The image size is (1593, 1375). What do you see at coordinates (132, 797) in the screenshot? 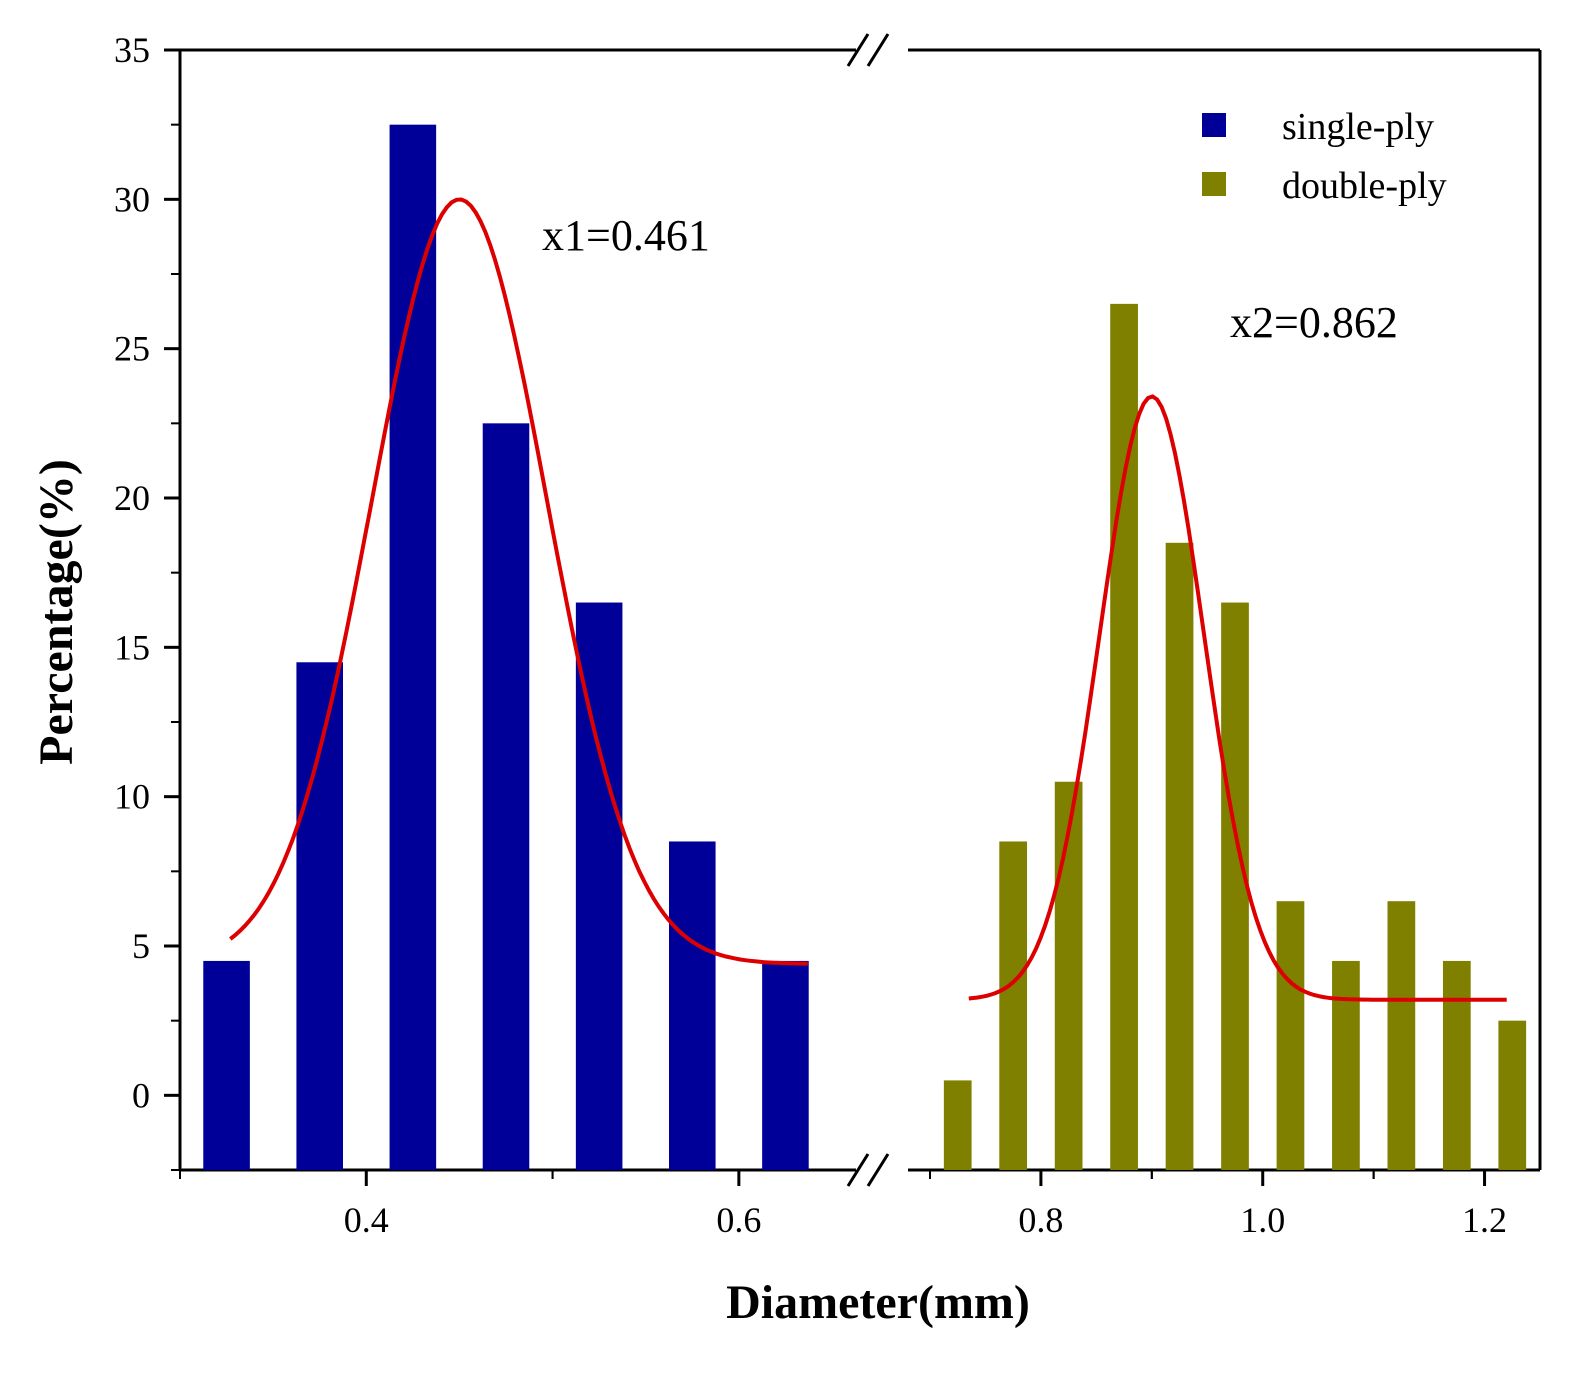
I see `y-tick-label: 10` at bounding box center [132, 797].